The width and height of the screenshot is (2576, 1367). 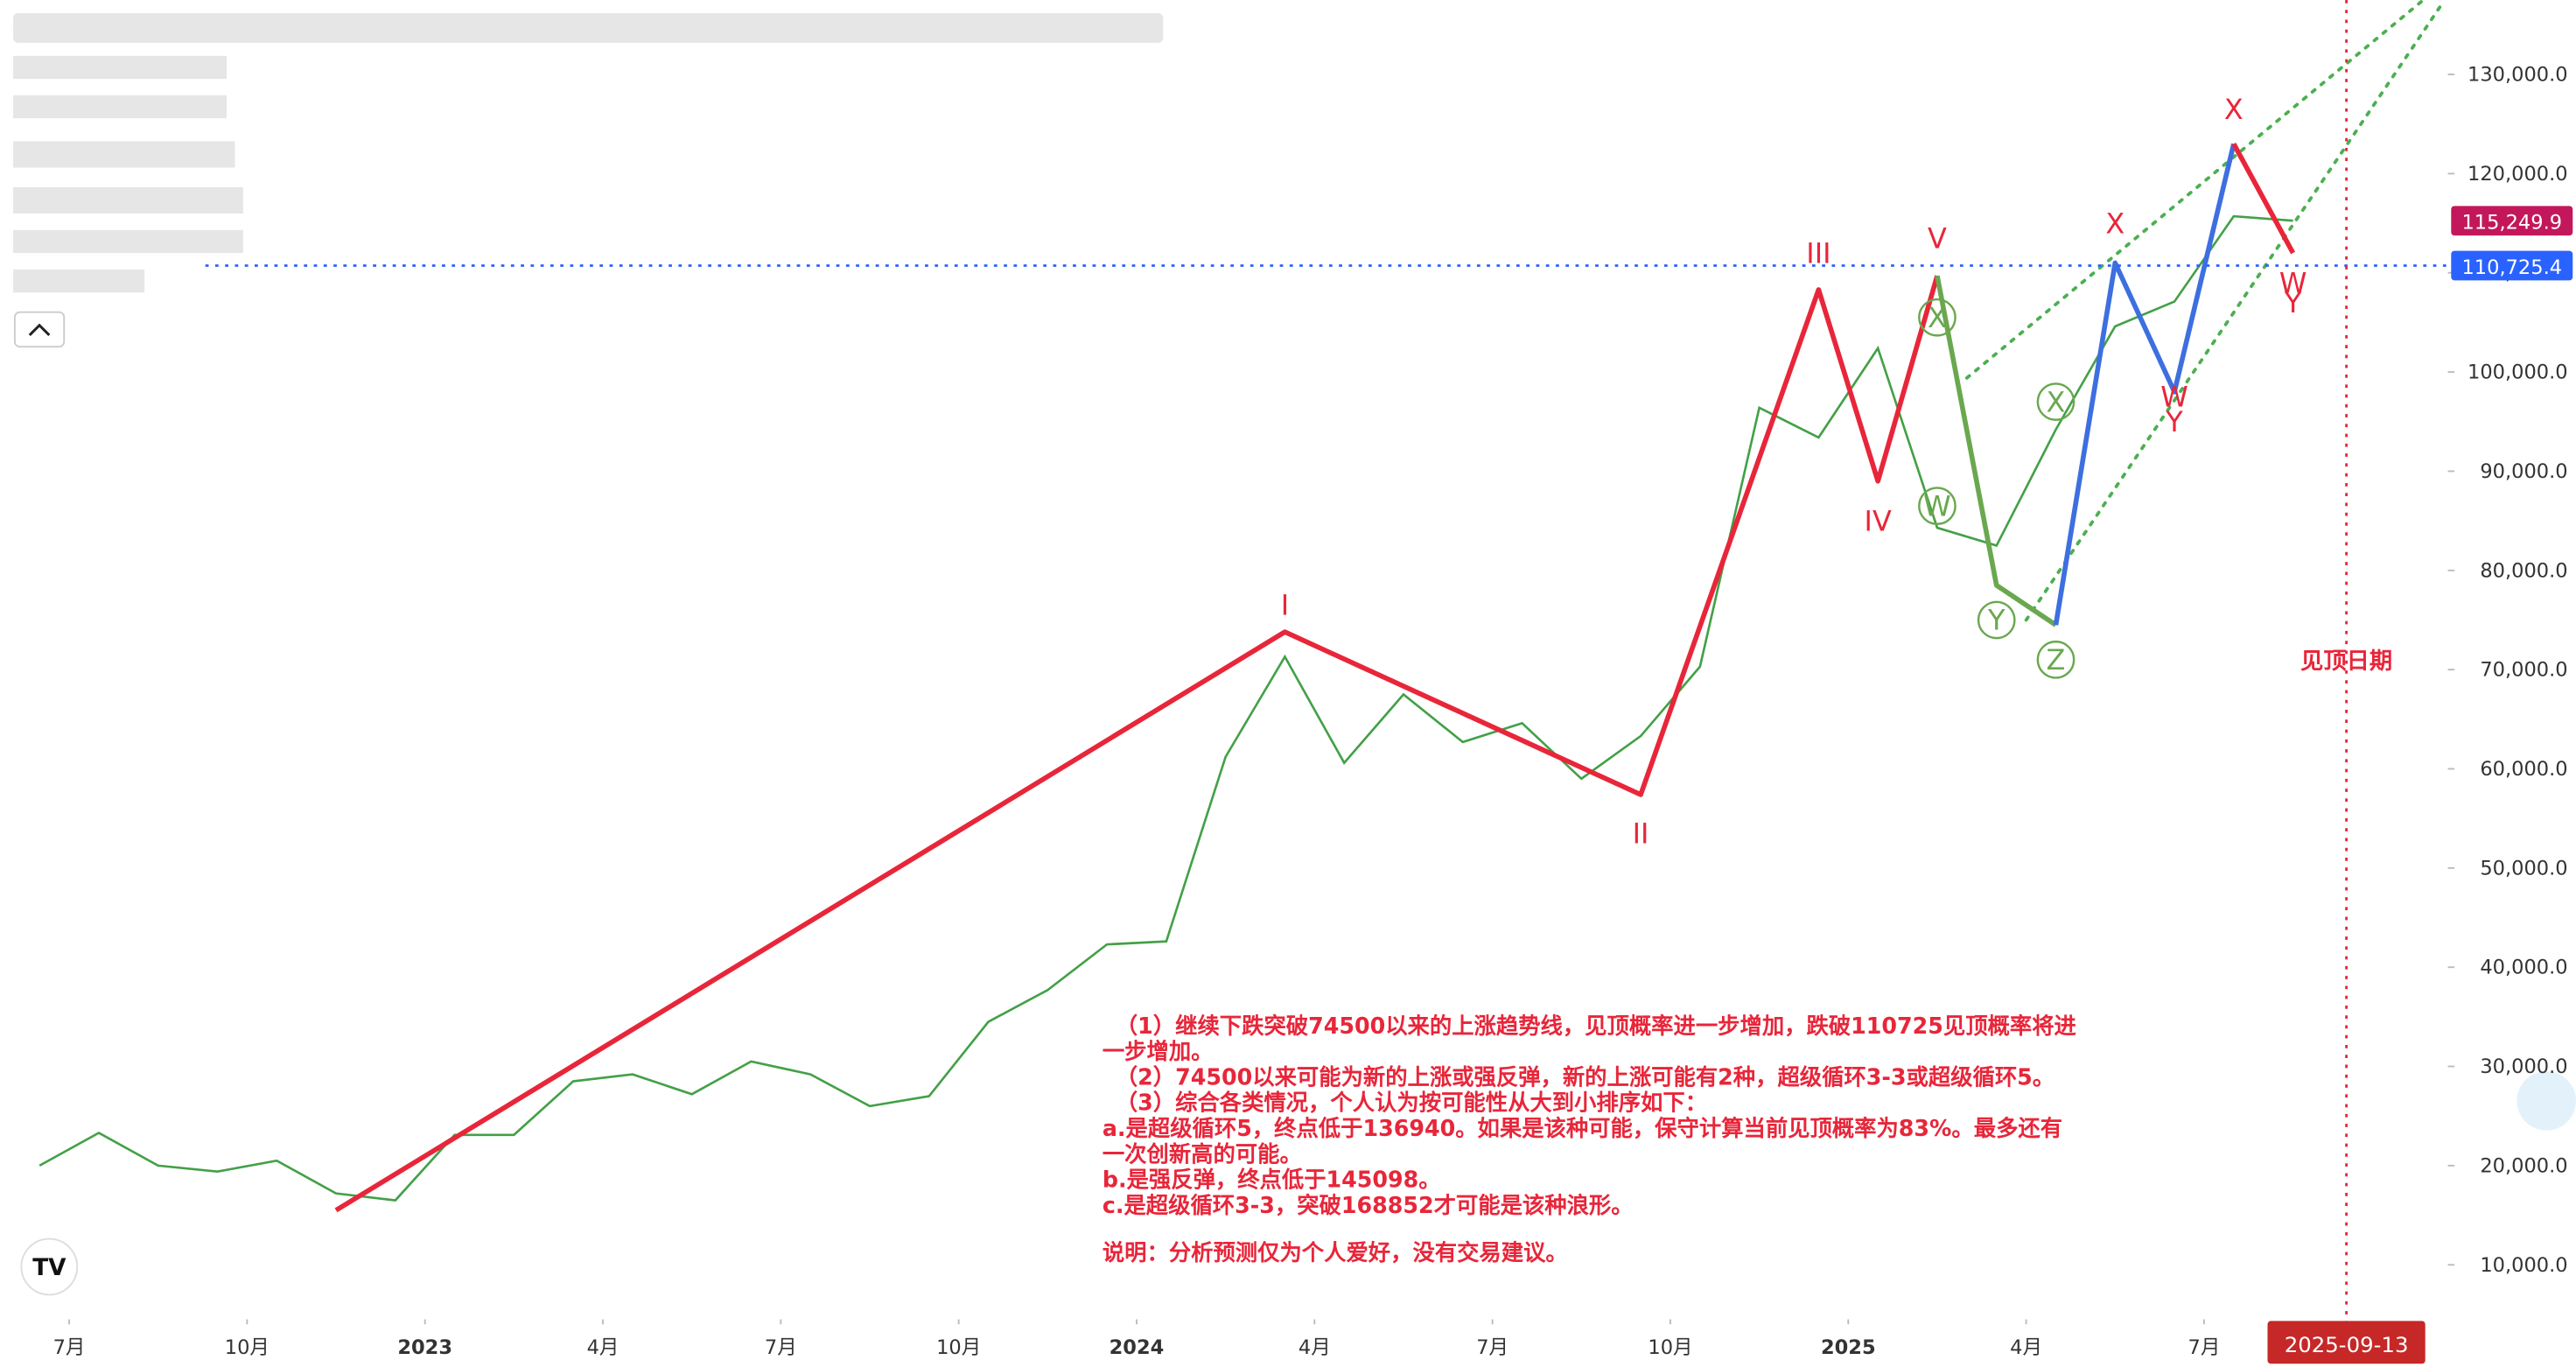 What do you see at coordinates (2518, 372) in the screenshot?
I see `y-tick-label: 100,000.0` at bounding box center [2518, 372].